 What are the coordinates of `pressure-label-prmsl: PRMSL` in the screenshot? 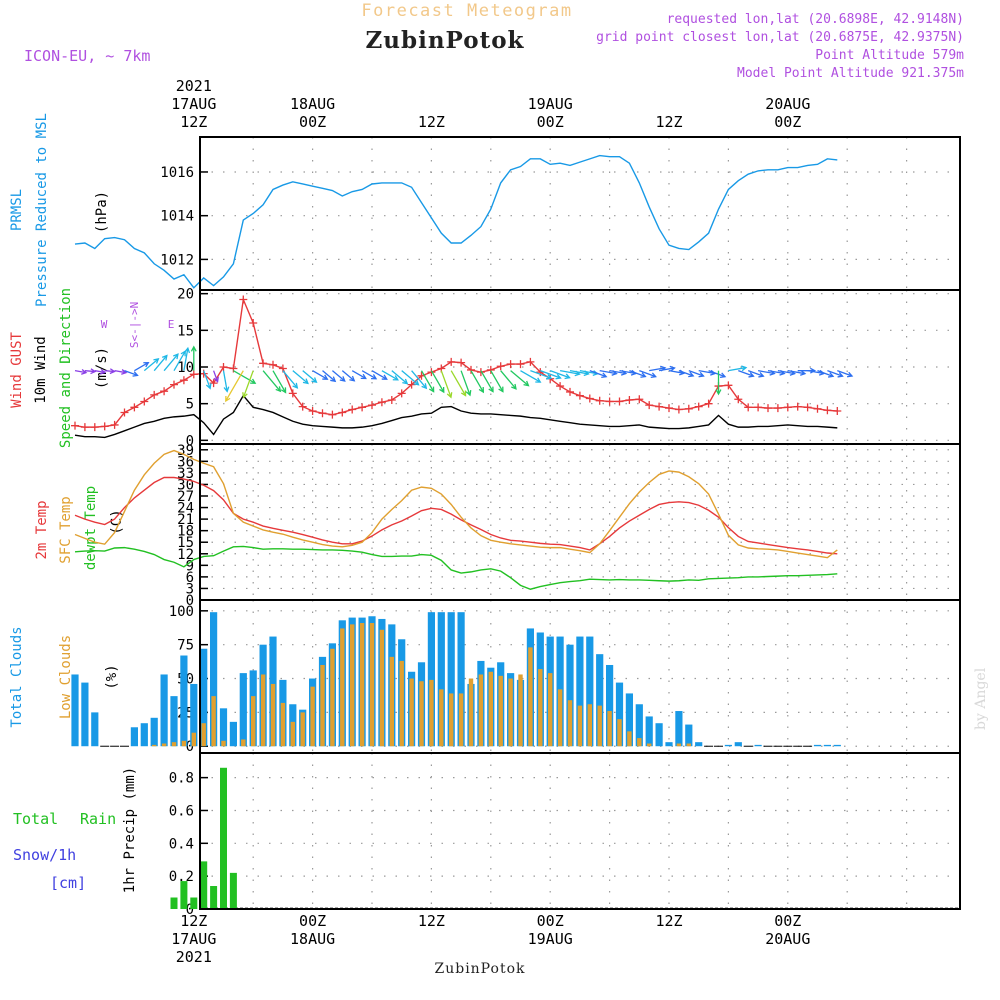 It's located at (17, 210).